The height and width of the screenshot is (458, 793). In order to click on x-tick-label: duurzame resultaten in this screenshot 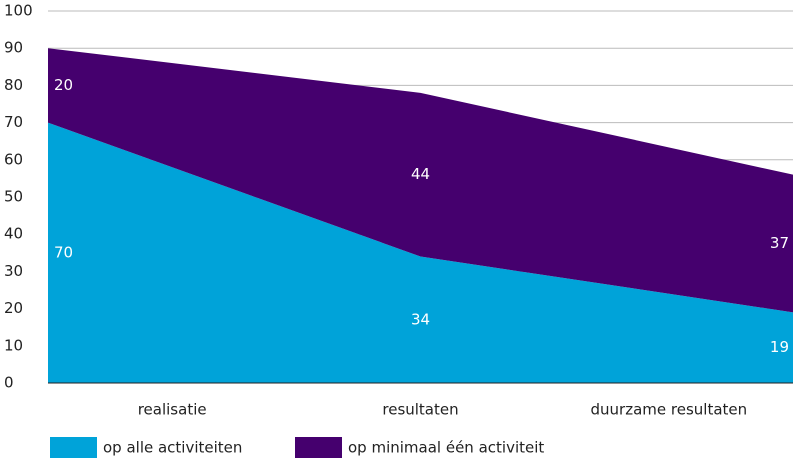, I will do `click(669, 410)`.